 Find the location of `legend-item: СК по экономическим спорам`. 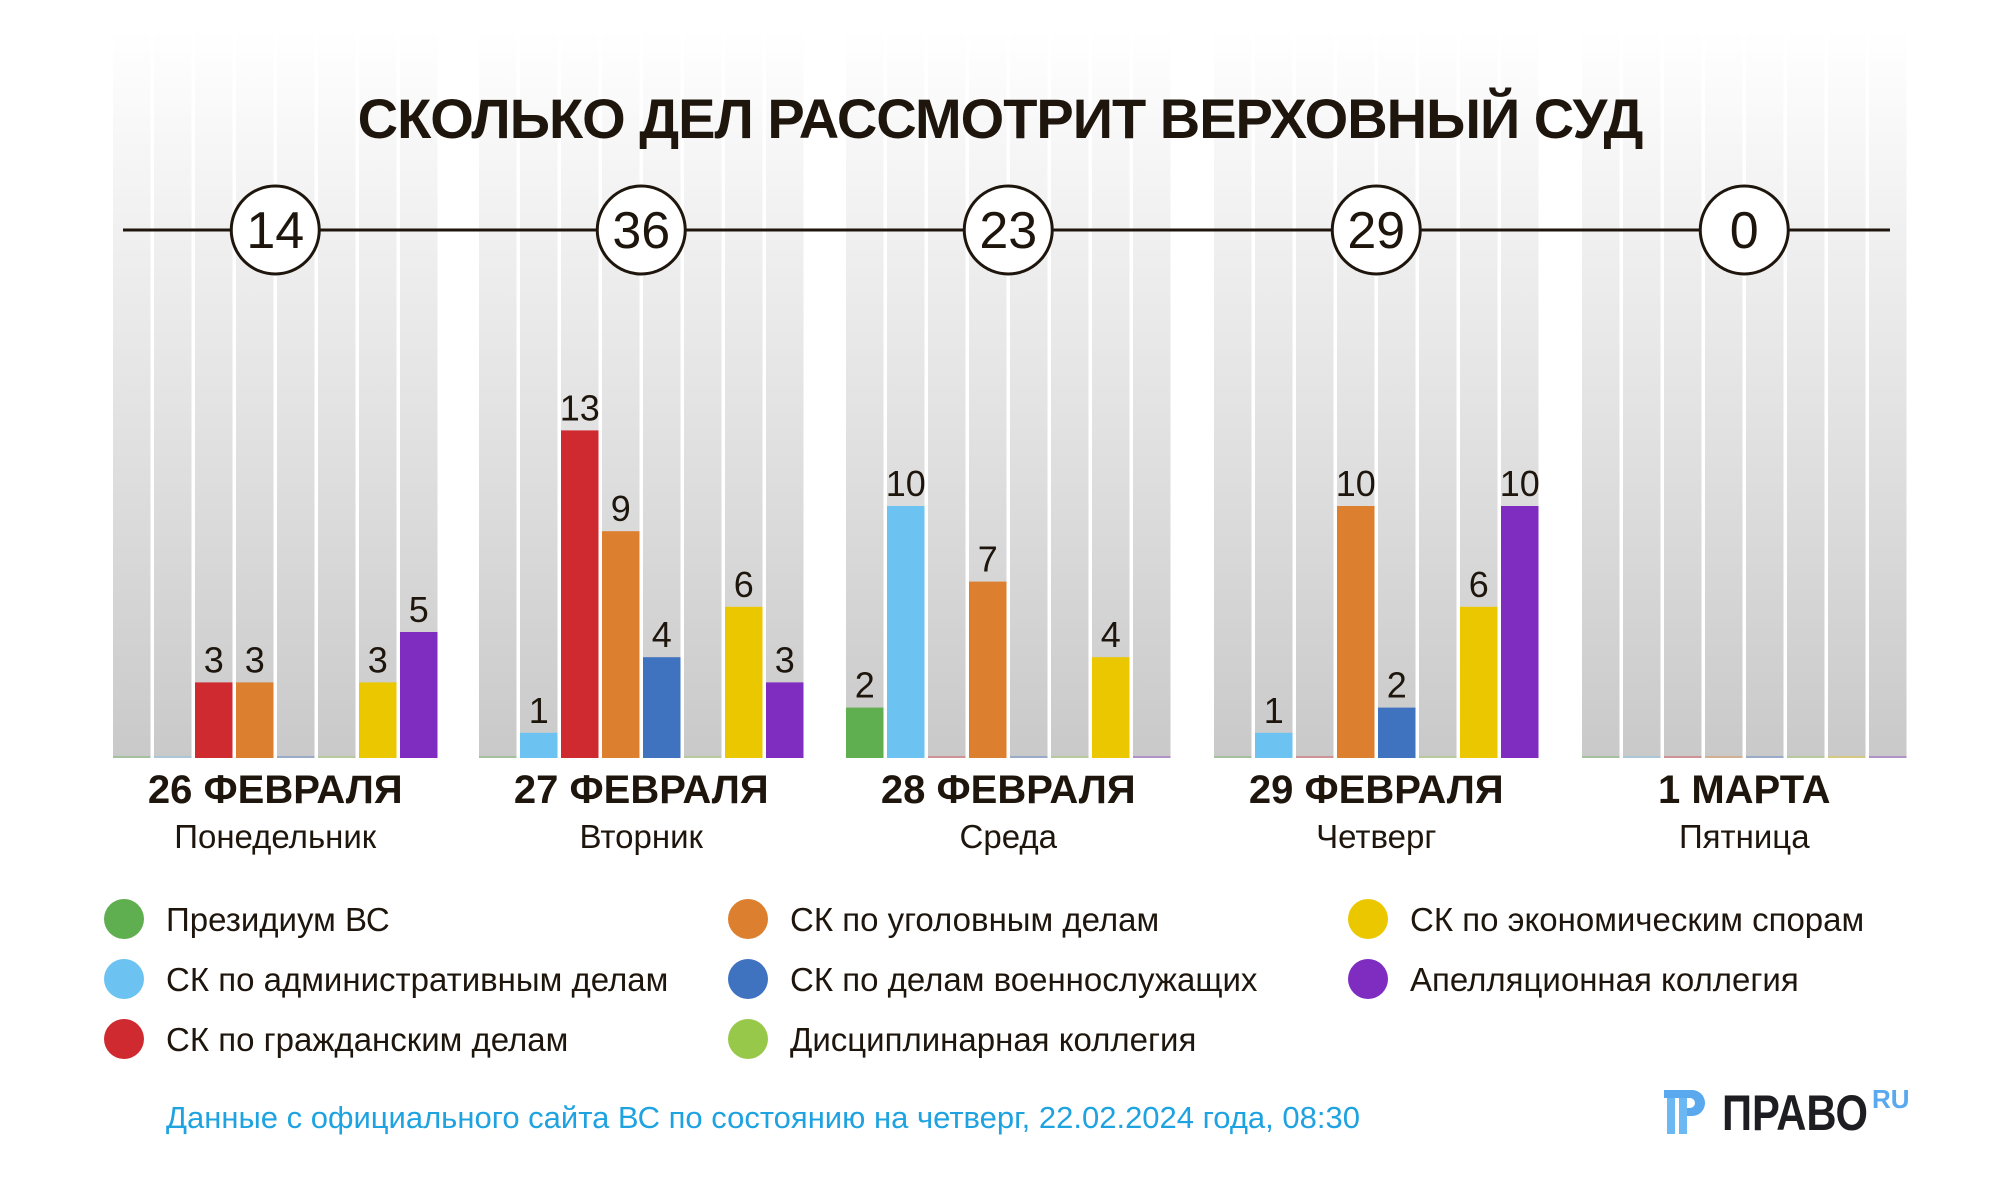

legend-item: СК по экономическим спорам is located at coordinates (1606, 919).